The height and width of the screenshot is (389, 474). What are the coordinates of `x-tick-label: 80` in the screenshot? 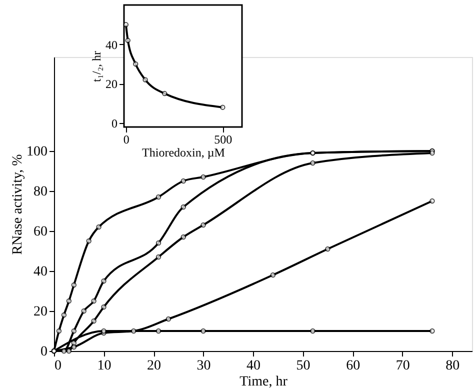 It's located at (453, 366).